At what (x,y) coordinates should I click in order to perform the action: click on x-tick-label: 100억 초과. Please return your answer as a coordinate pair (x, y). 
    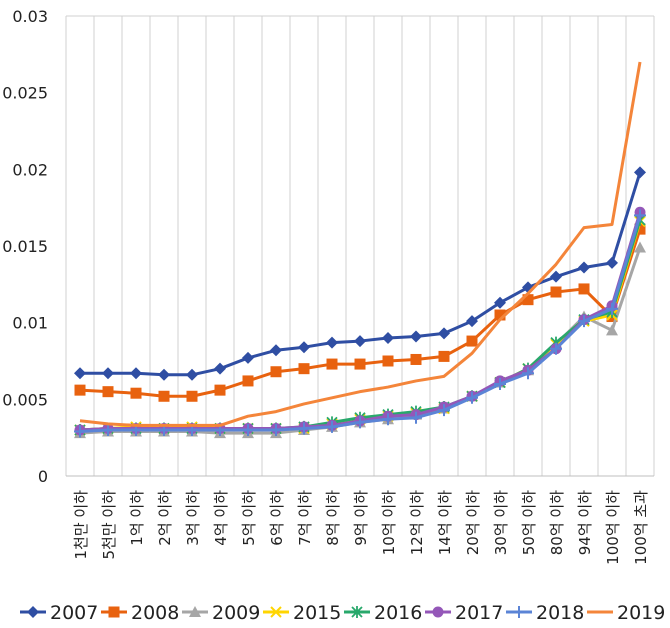
    Looking at the image, I should click on (641, 527).